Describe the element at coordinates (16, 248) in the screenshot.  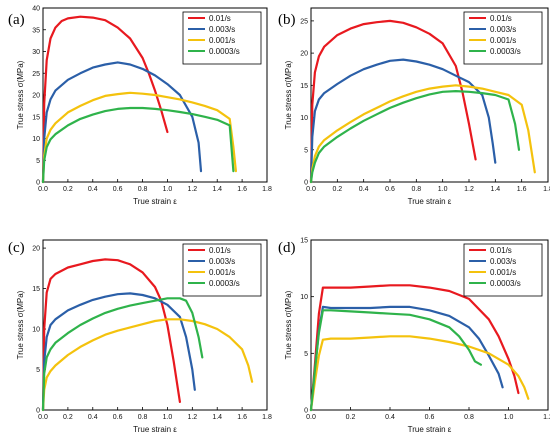
I see `panel-label: (c)` at that location.